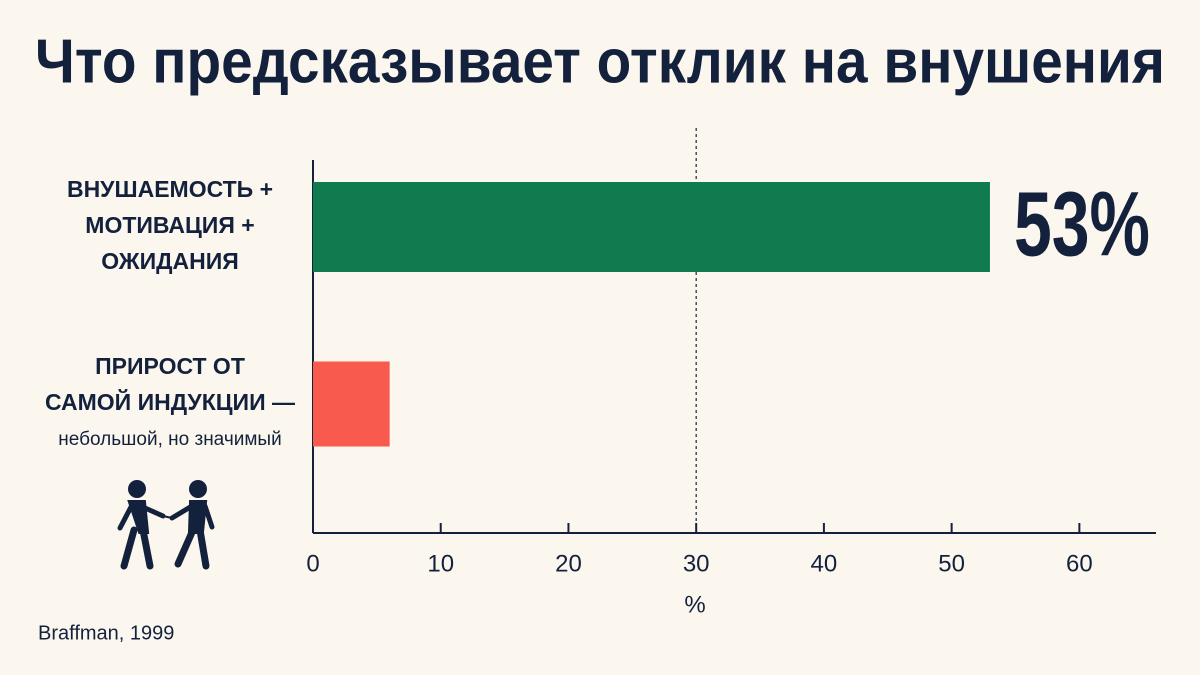 Image resolution: width=1200 pixels, height=675 pixels. I want to click on x-tick-label: 20, so click(568, 563).